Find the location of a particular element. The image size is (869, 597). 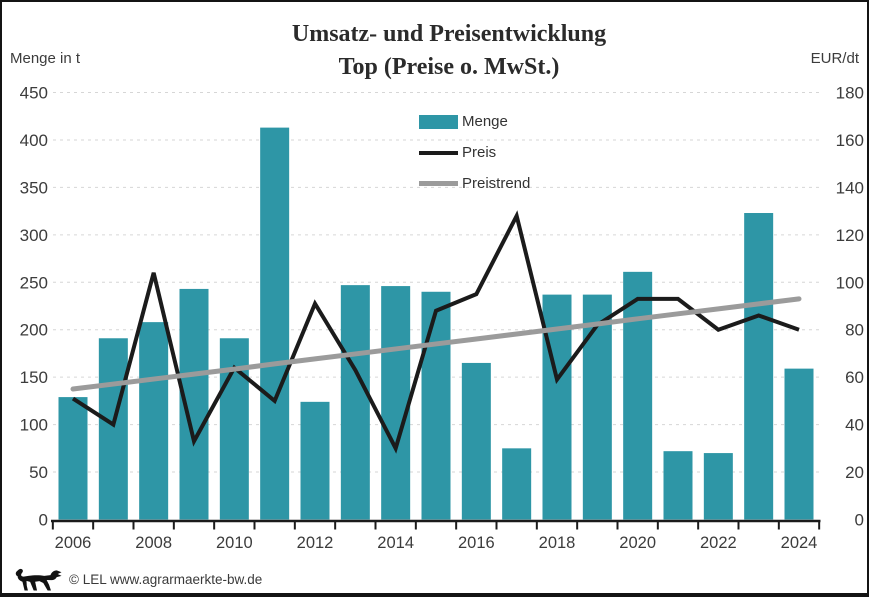

legend-label-menge: Menge is located at coordinates (485, 121).